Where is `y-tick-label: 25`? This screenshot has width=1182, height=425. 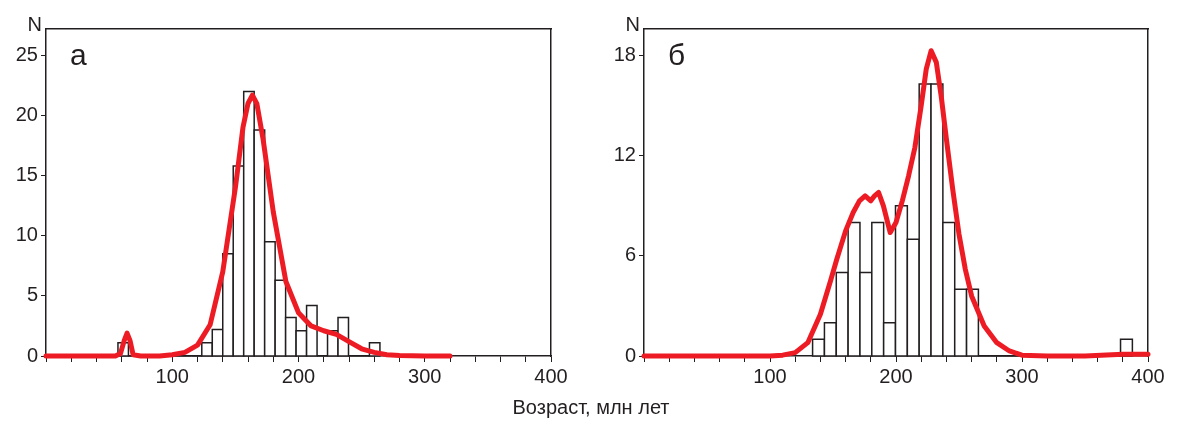
y-tick-label: 25 is located at coordinates (26, 53).